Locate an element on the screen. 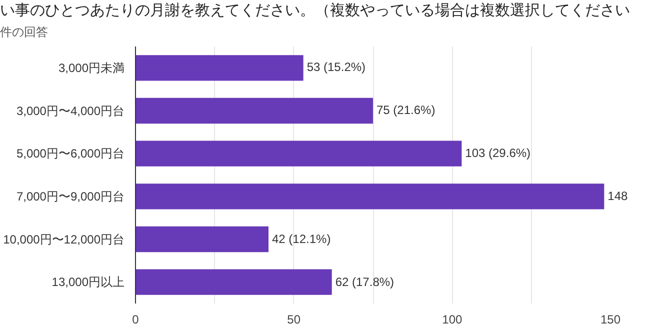  y-tick-label: 5,000円〜6,000円台 is located at coordinates (70, 153).